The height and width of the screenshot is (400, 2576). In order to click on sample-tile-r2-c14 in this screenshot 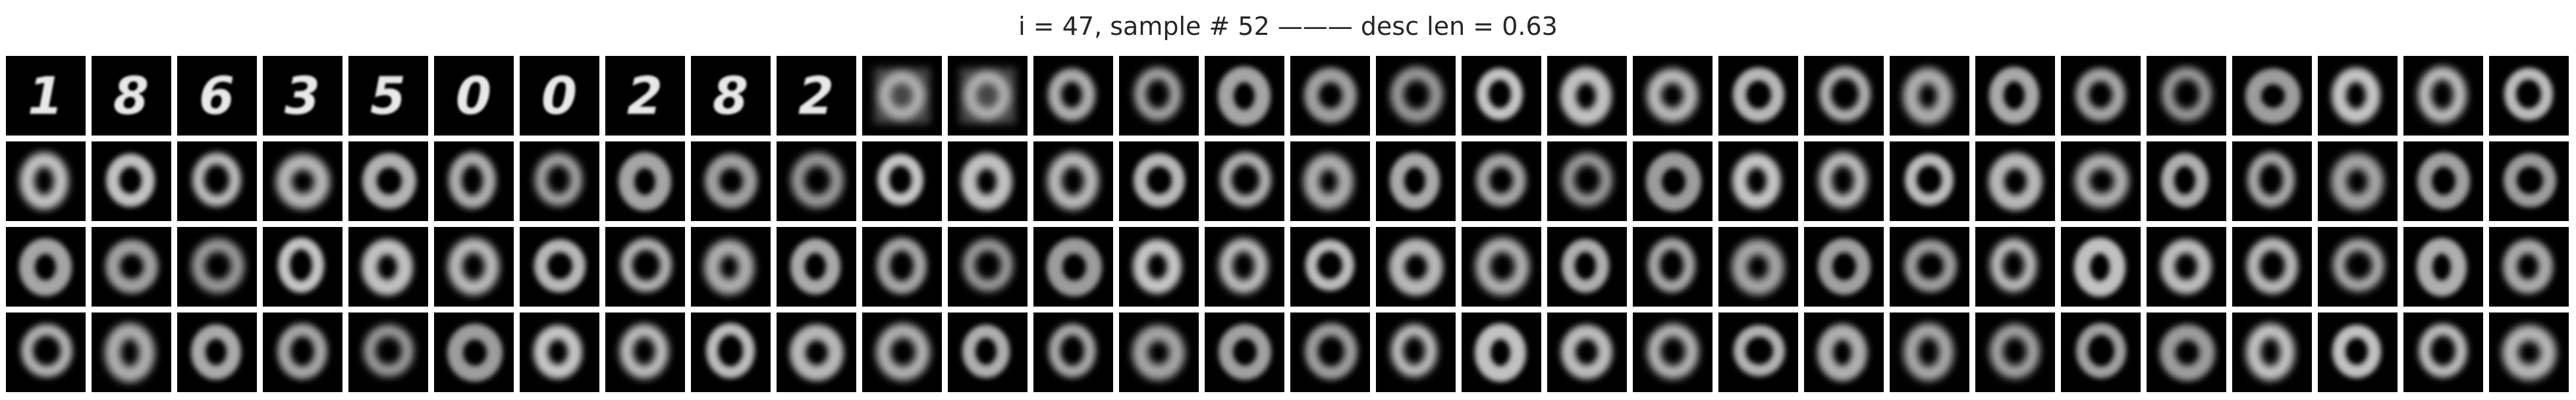, I will do `click(1159, 181)`.